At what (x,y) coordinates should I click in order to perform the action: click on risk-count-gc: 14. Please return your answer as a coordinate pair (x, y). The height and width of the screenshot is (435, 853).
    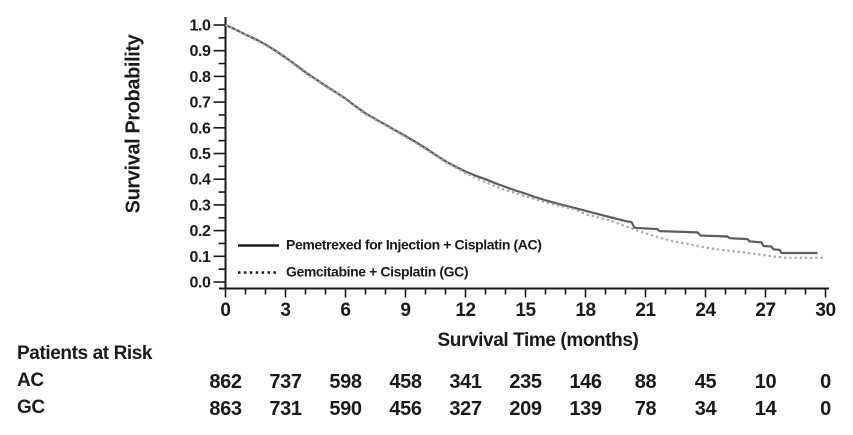
    Looking at the image, I should click on (766, 409).